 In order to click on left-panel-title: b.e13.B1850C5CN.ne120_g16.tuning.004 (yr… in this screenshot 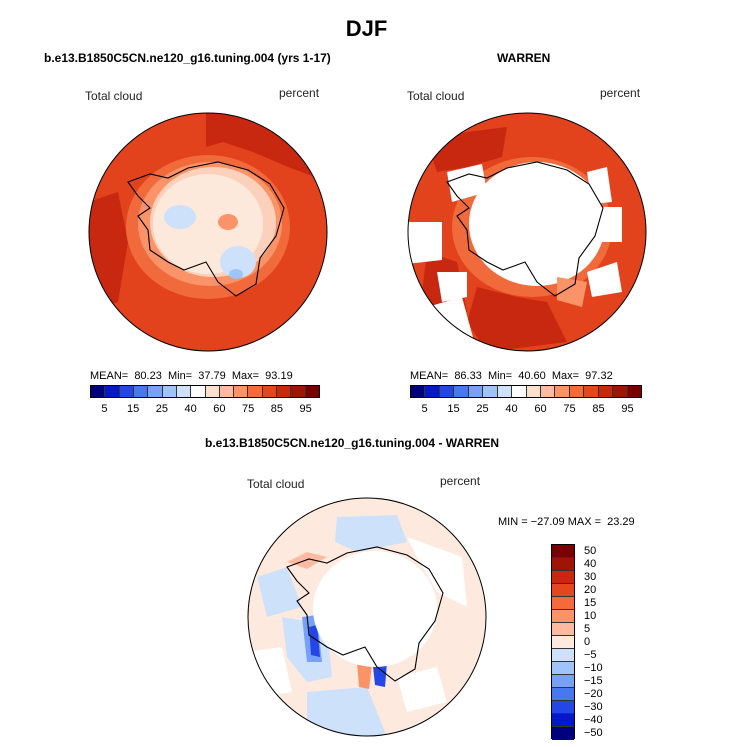, I will do `click(187, 58)`.